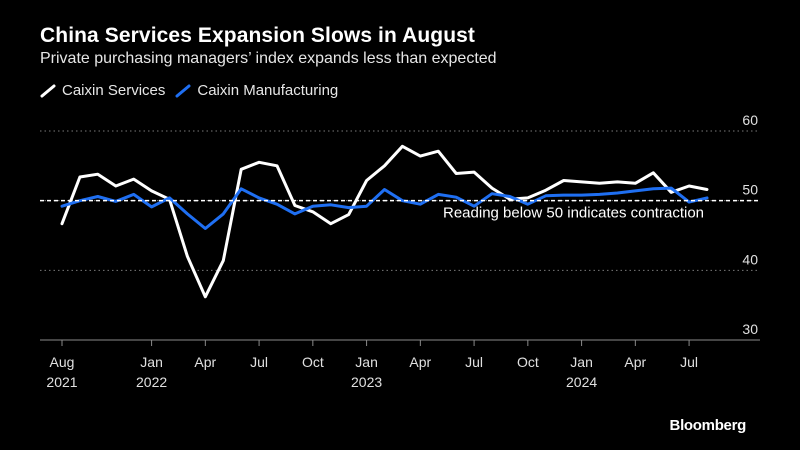 Image resolution: width=800 pixels, height=450 pixels. Describe the element at coordinates (581, 382) in the screenshot. I see `x-tick-year-label: 2024` at that location.